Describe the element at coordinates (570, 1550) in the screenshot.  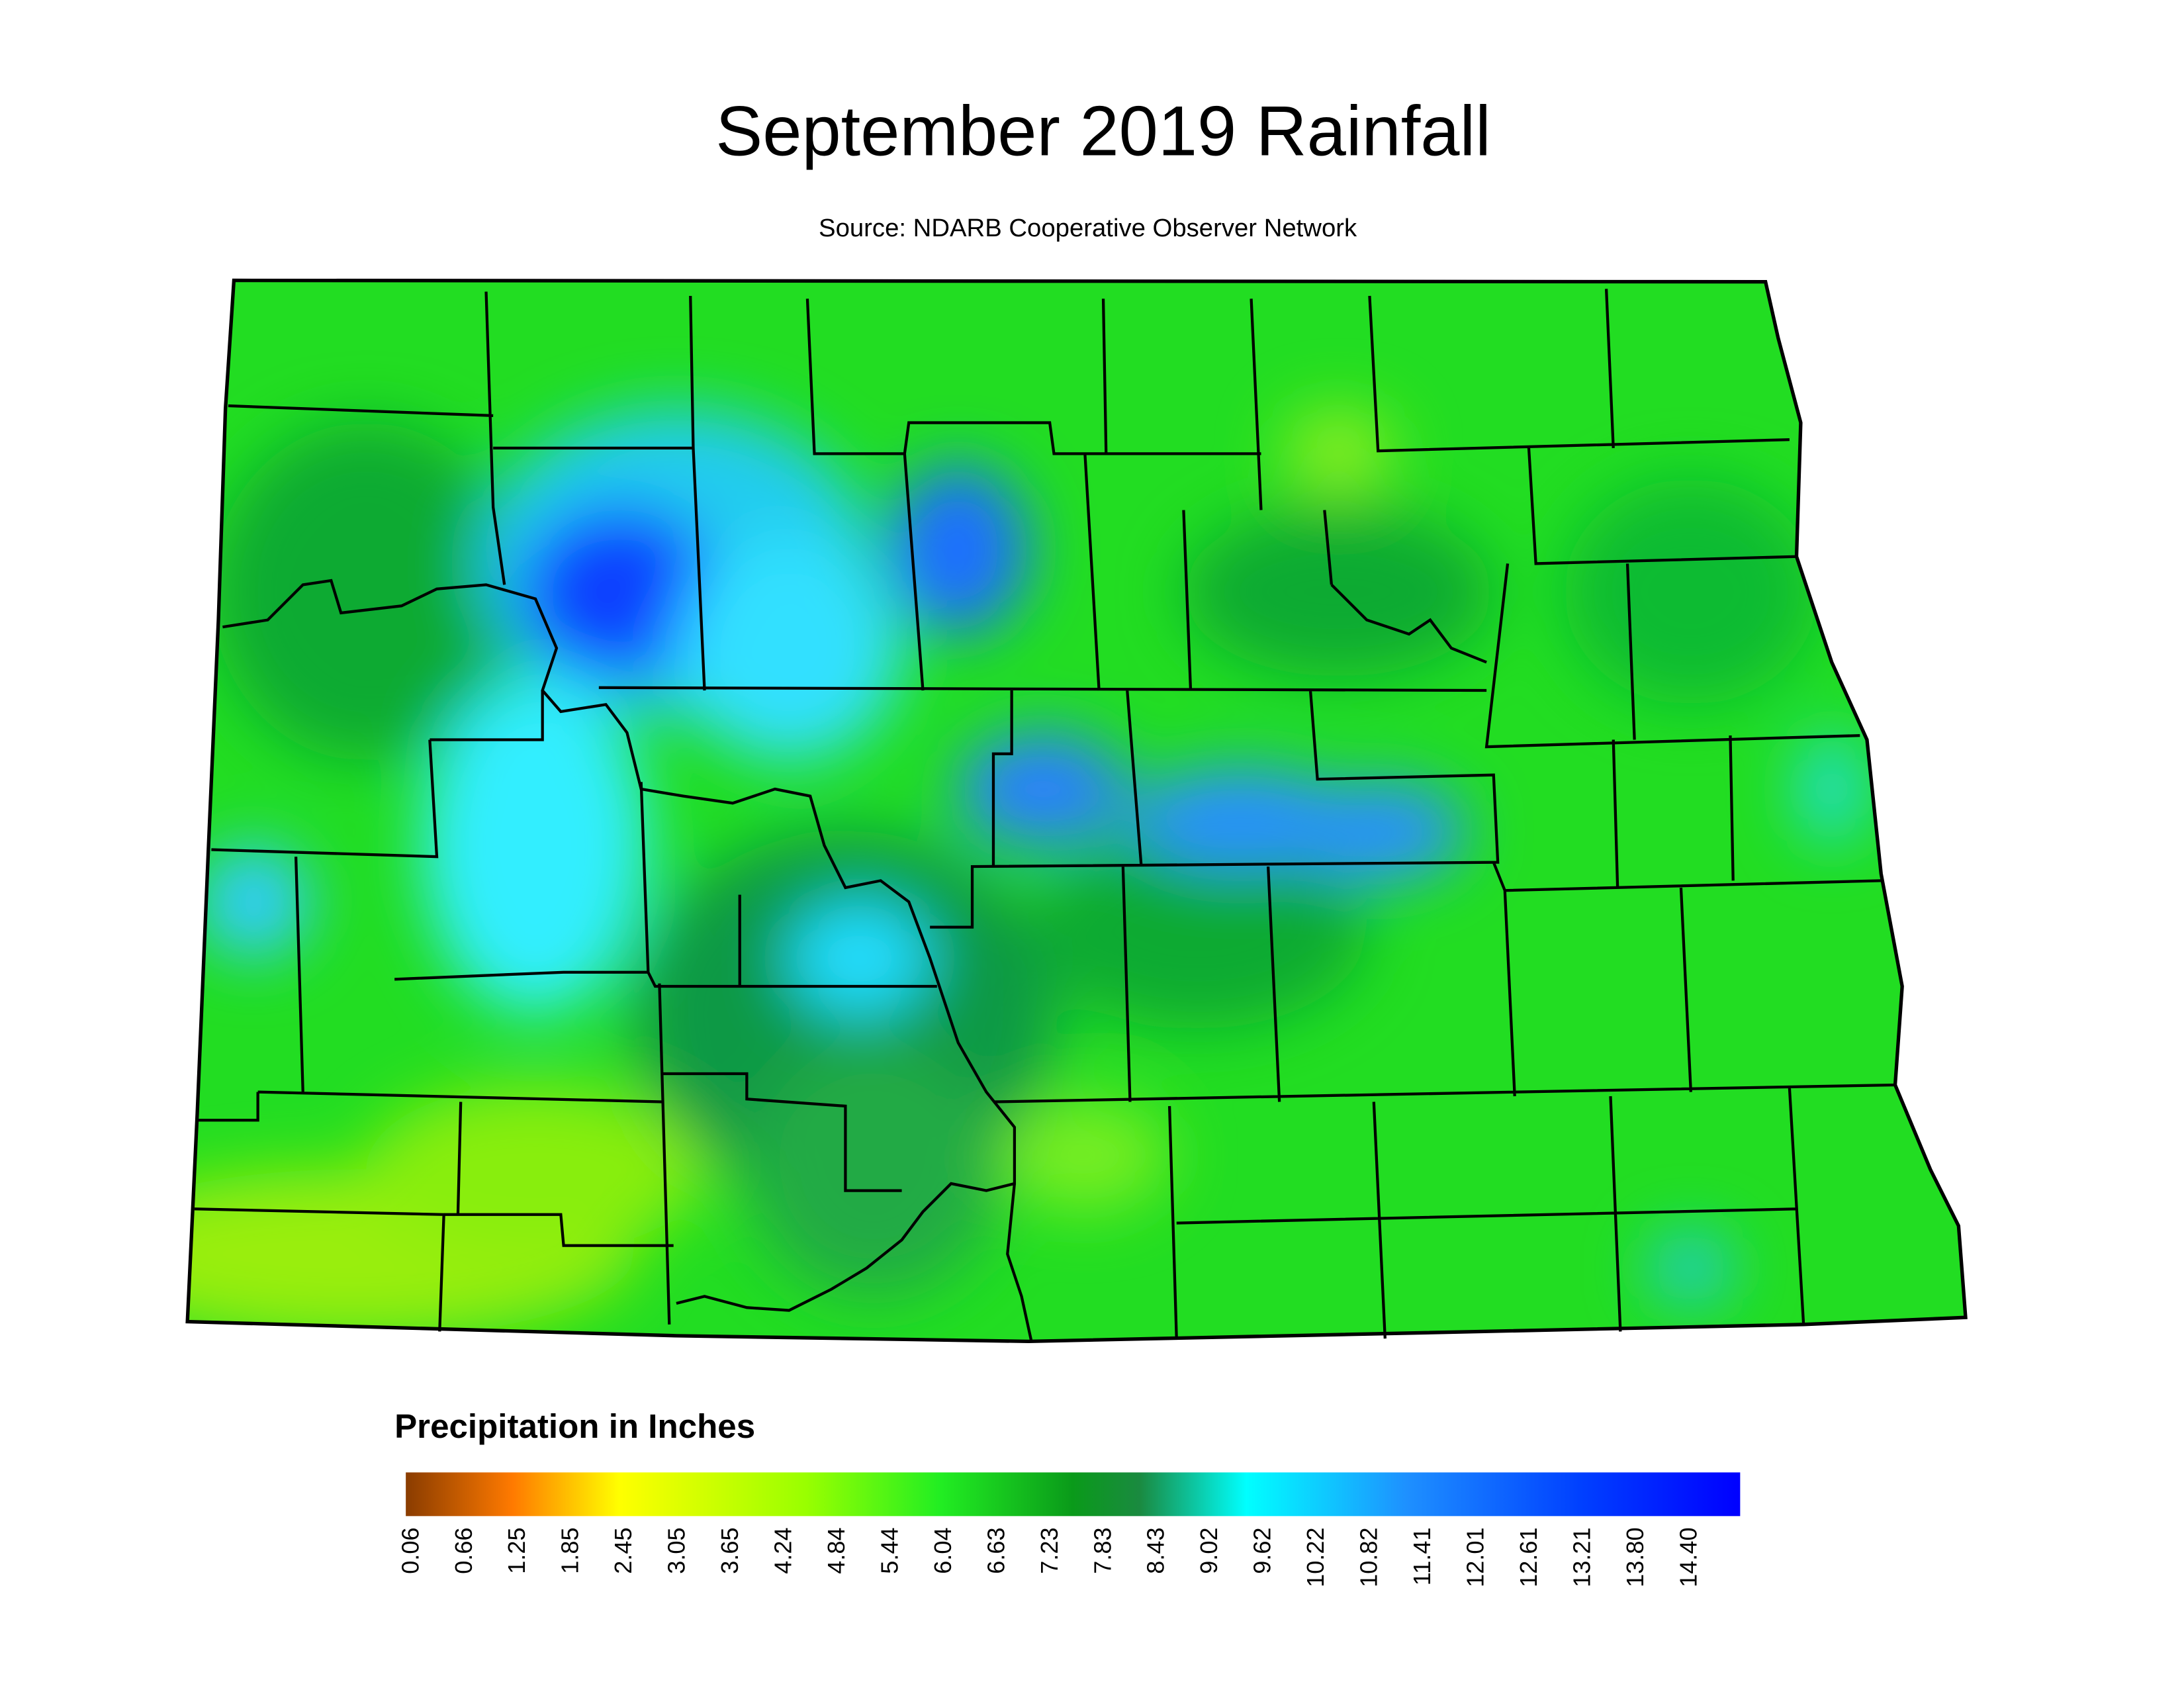
I see `legend-tick-label: 1.85` at that location.